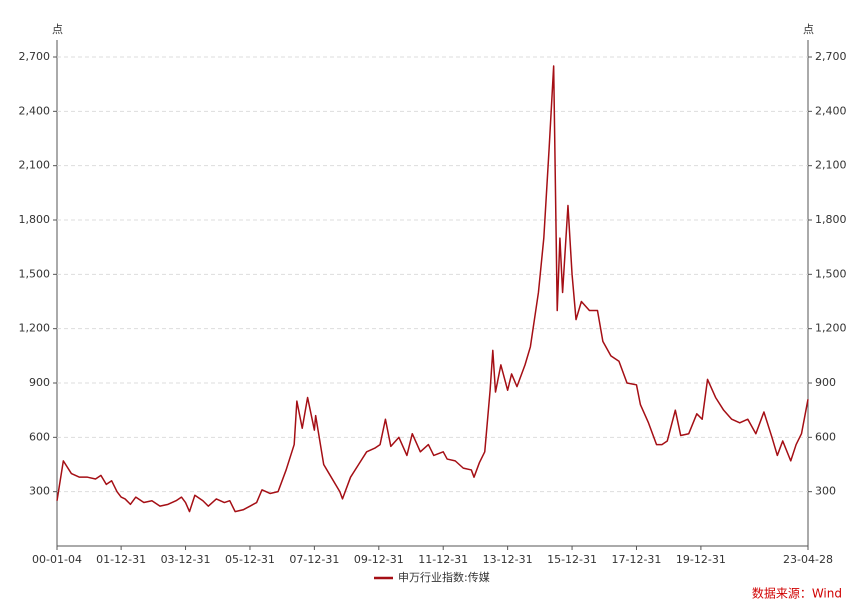 The height and width of the screenshot is (609, 865). Describe the element at coordinates (35, 56) in the screenshot. I see `y-tick-label: 2,700` at that location.